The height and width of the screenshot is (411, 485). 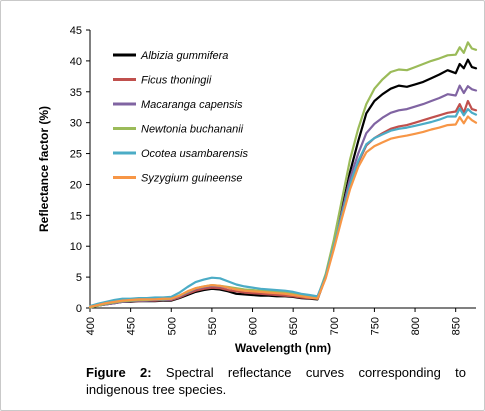 I want to click on y-axis-title: Reflectance factor (%), so click(x=44, y=169).